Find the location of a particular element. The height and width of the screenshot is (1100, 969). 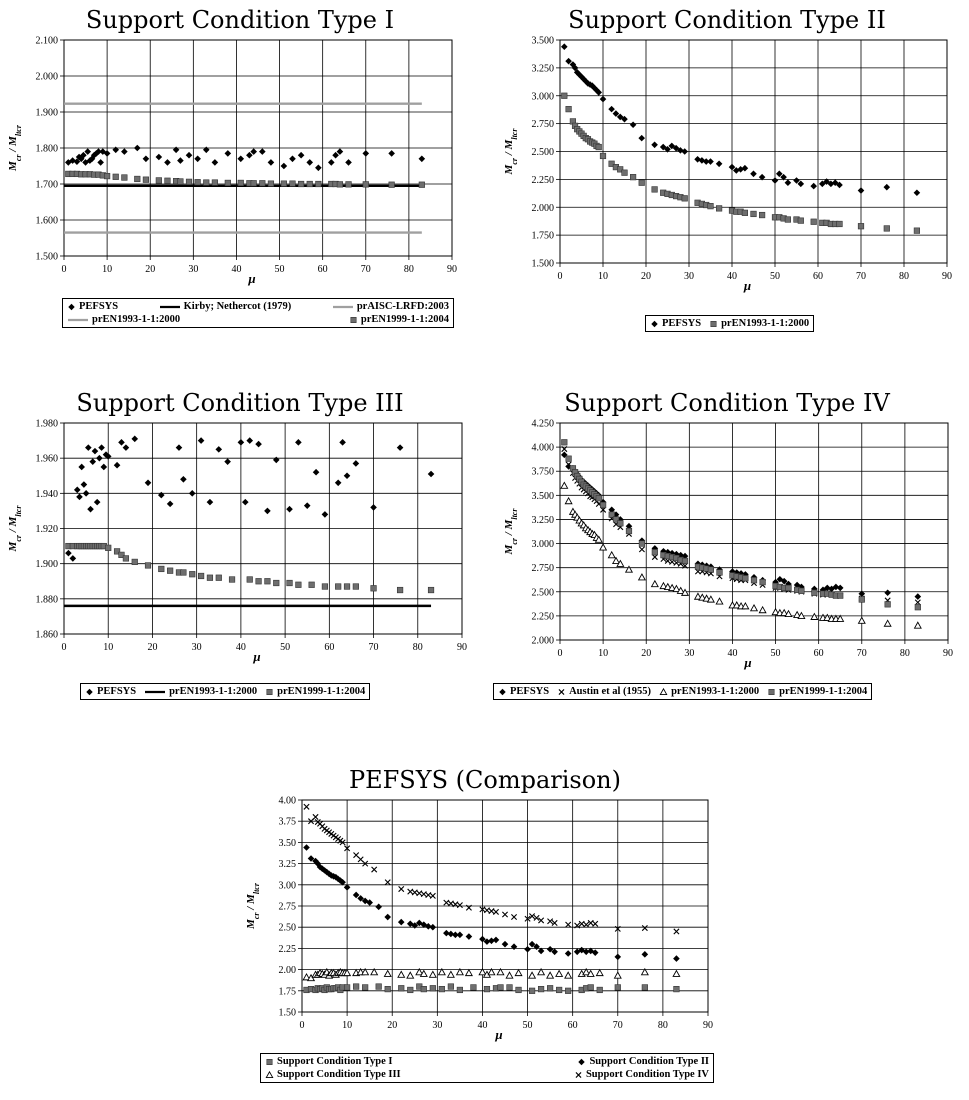

legend-row: prEN1993-1-1:2000 prEN1999-1-1:2004 is located at coordinates (258, 319).